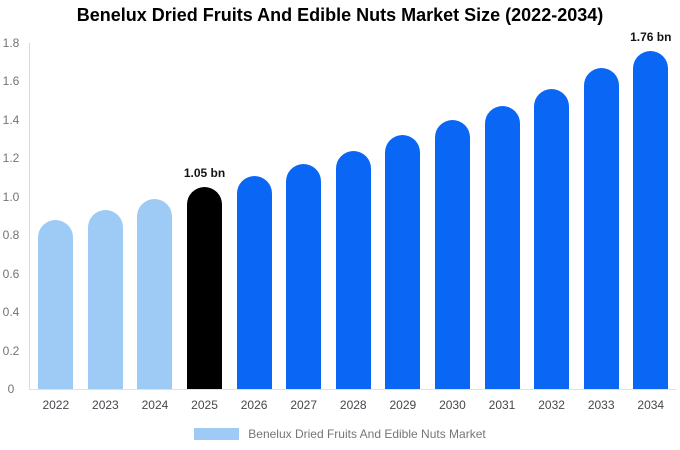 This screenshot has width=680, height=450. Describe the element at coordinates (552, 239) in the screenshot. I see `bar-2032` at that location.